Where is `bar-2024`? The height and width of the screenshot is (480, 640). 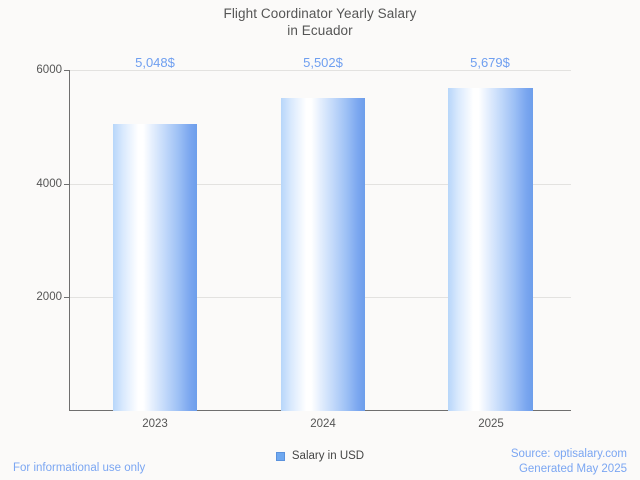 bar-2024 is located at coordinates (323, 254).